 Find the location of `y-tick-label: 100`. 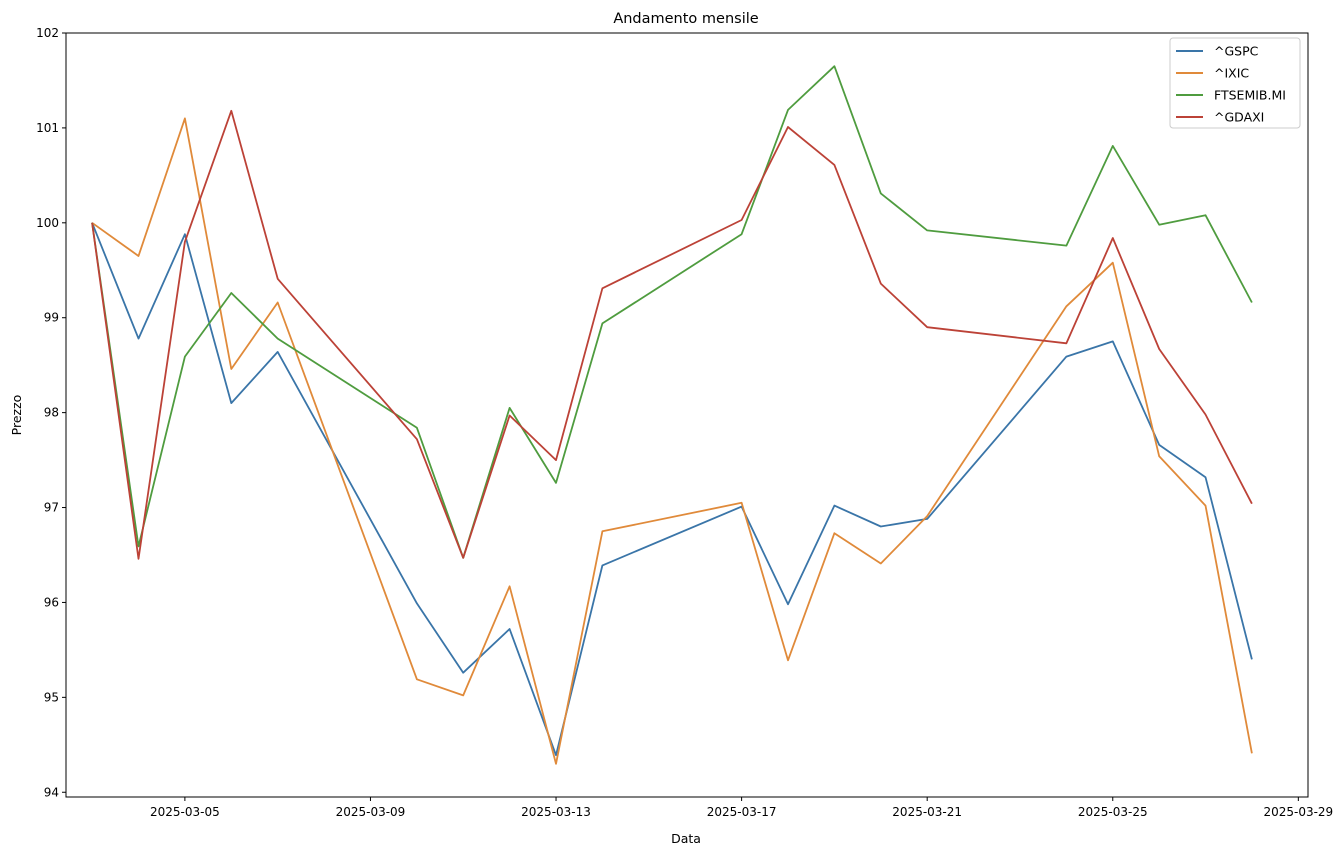

y-tick-label: 100 is located at coordinates (47, 223).